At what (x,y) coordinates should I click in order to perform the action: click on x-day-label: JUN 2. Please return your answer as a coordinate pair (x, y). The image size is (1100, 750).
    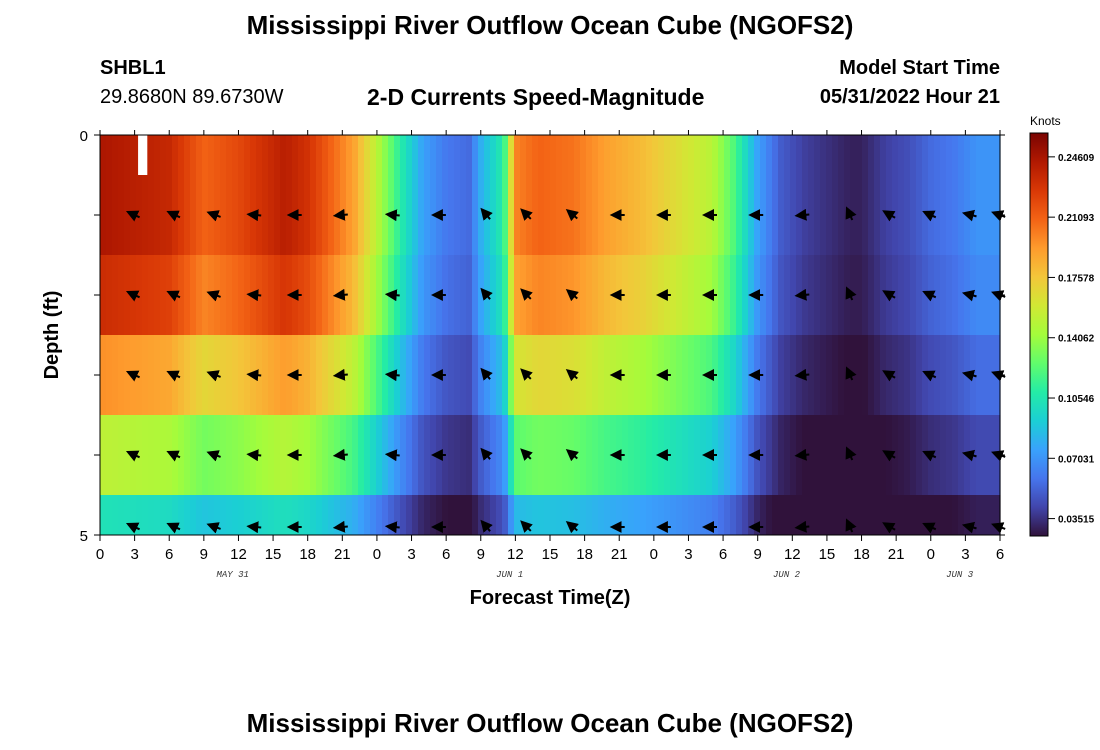
    Looking at the image, I should click on (787, 575).